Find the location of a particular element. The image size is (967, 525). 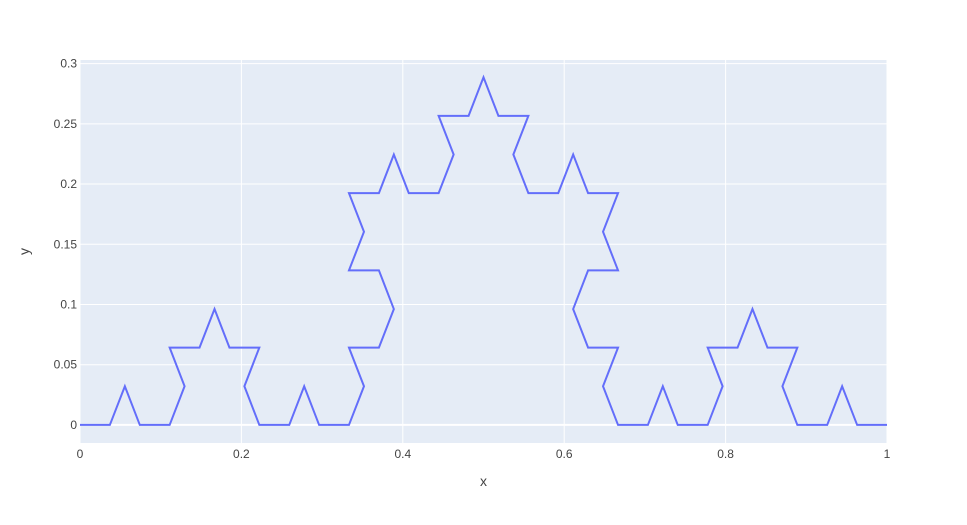

y-tick-label: 0.15 is located at coordinates (66, 244).